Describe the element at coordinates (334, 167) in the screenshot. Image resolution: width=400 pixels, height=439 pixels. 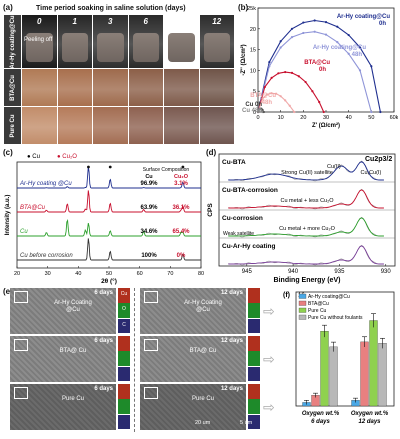
I see `xps-tag: Cu(II)` at that location.